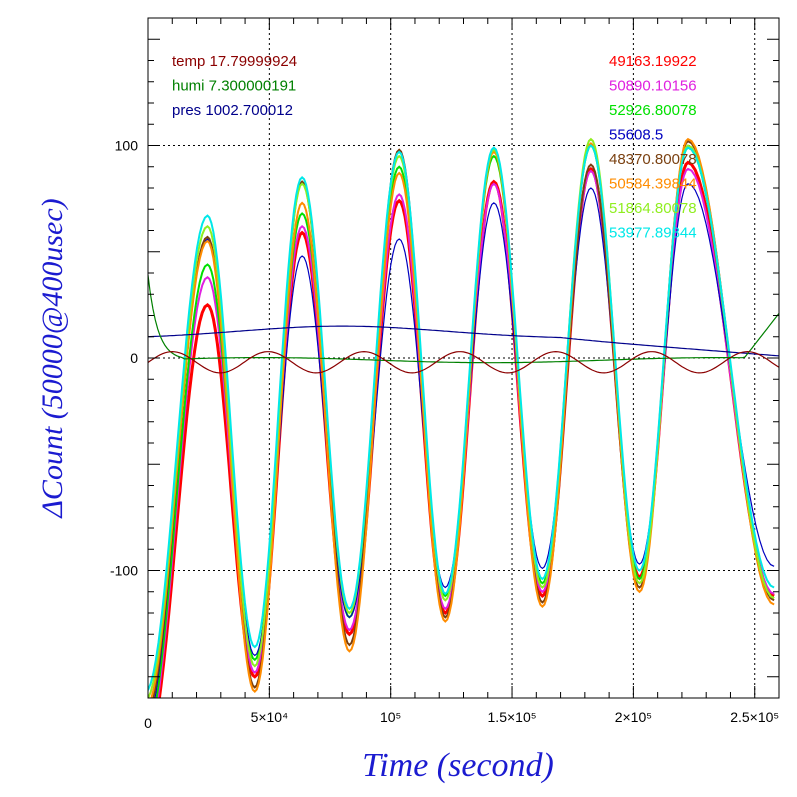 This screenshot has height=797, width=797. Describe the element at coordinates (232, 110) in the screenshot. I see `env-legend-entry: pres 1002.700012` at that location.